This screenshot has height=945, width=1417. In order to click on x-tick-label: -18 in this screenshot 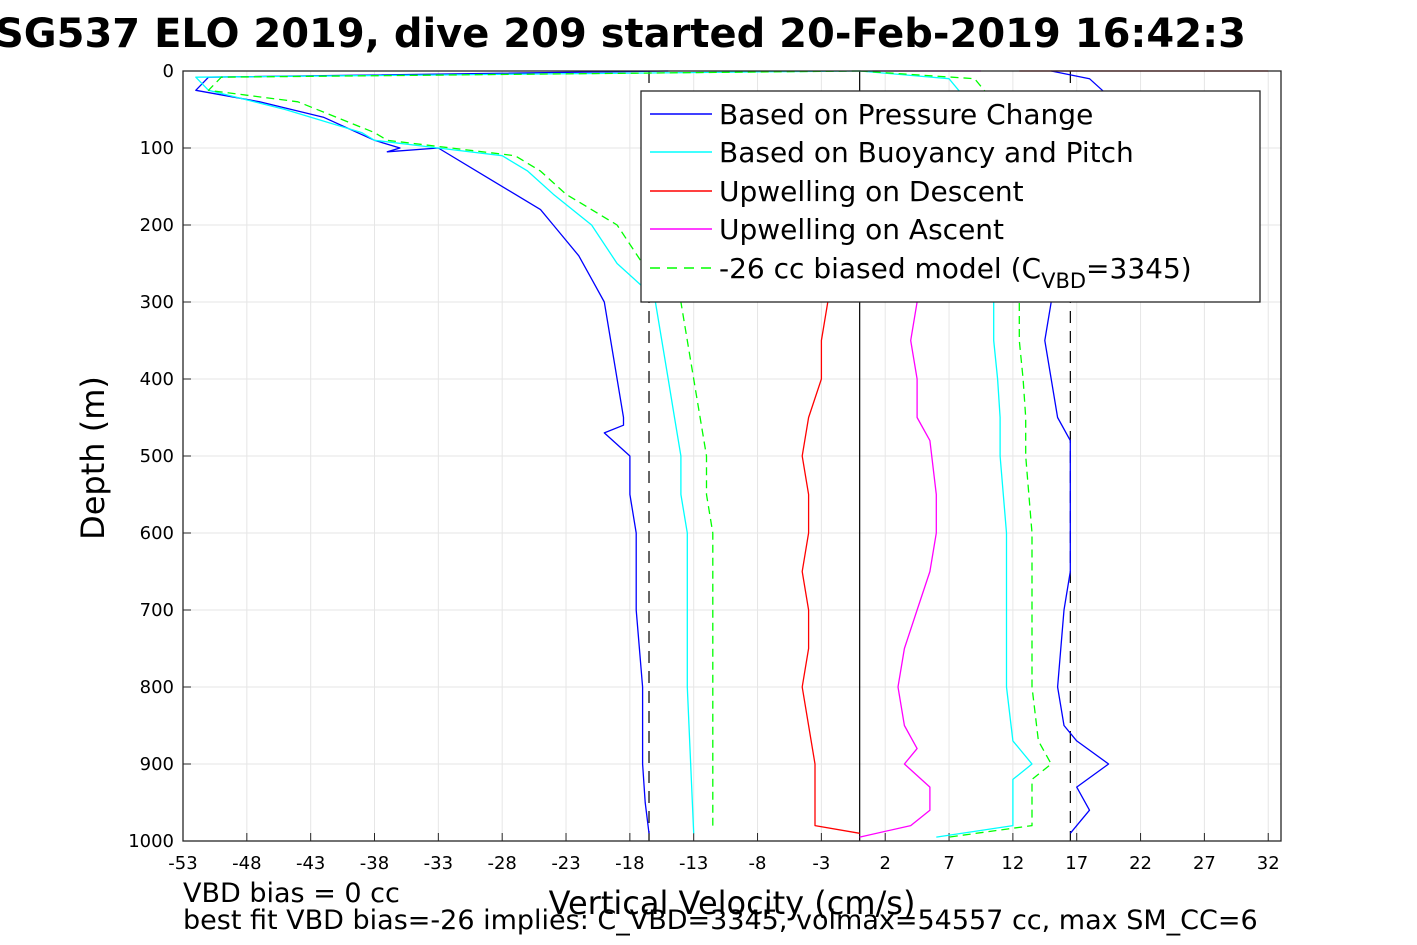, I will do `click(629, 863)`.